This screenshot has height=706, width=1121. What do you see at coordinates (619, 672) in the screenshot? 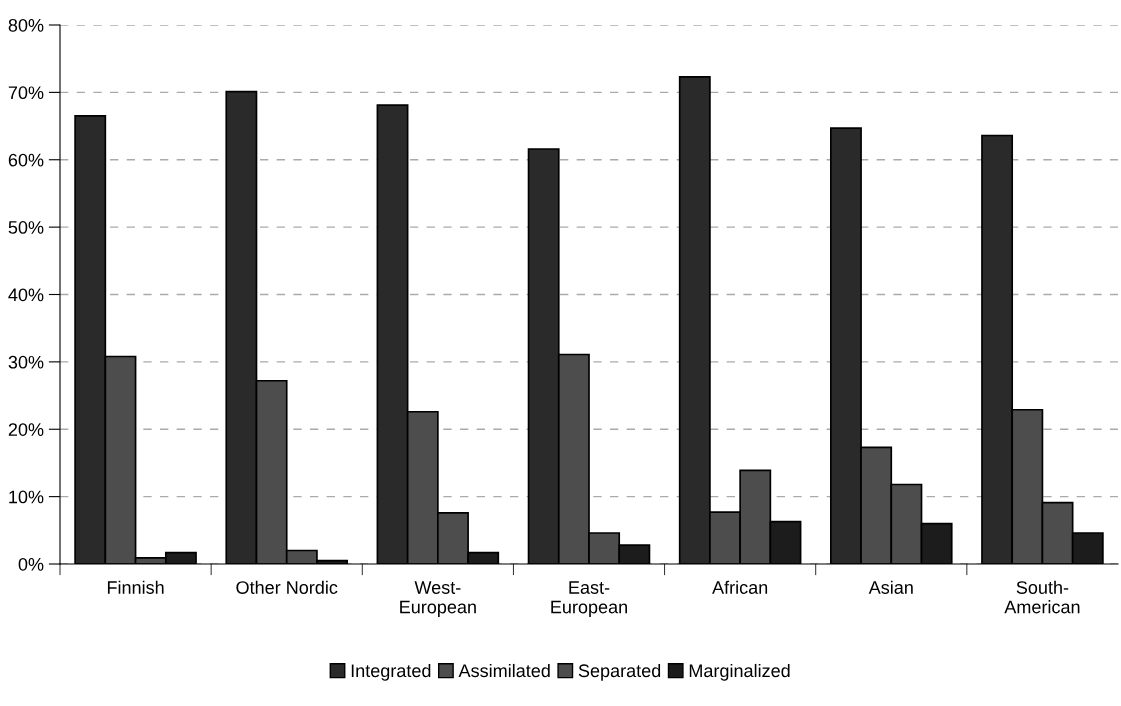
I see `legend-label: Separated` at bounding box center [619, 672].